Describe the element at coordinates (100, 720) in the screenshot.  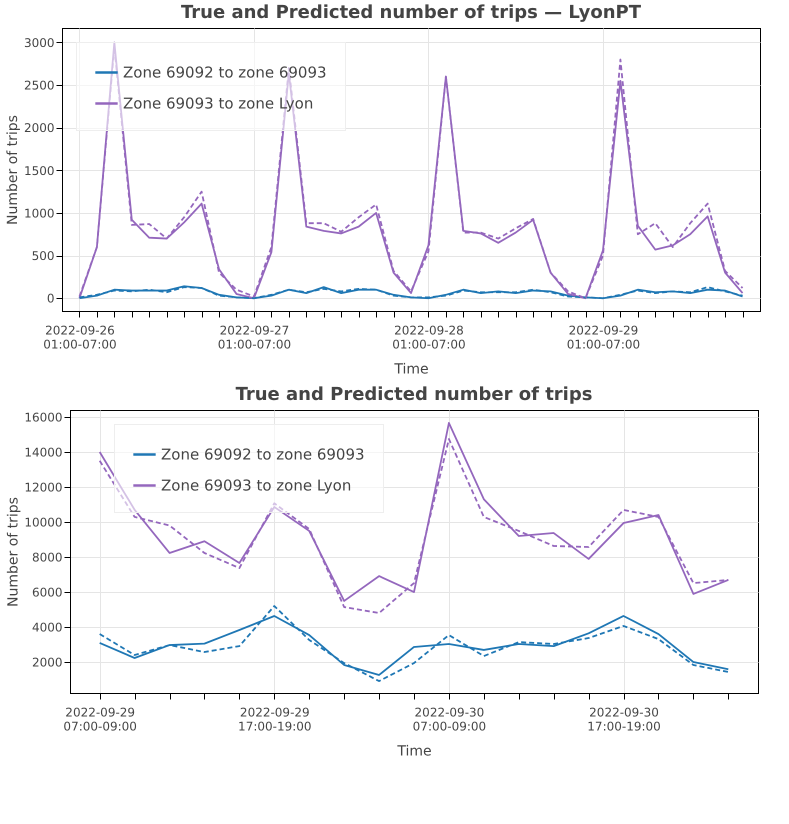
I see `x-tick-label: 2022-09-29 07:00-09:00` at that location.